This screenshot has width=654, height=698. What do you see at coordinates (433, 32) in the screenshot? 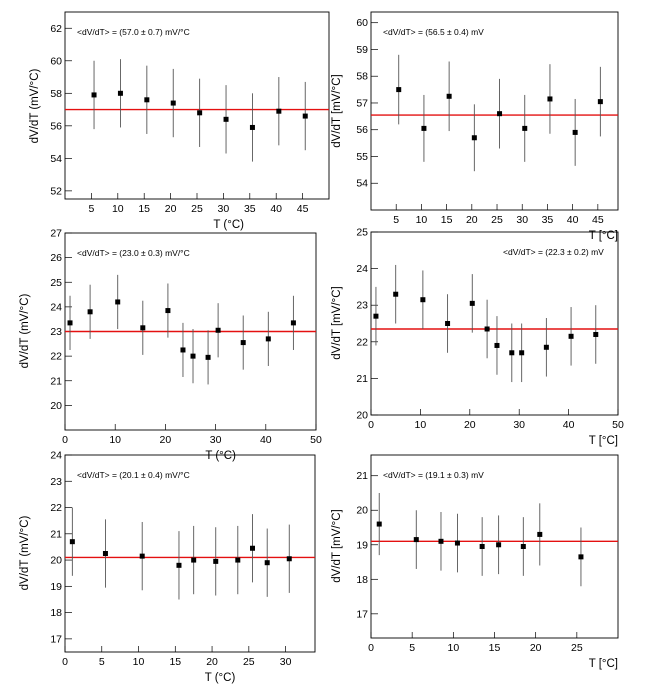
I see `fit-annotation: <dV/dT> = (56.5 ± 0.4) mV` at bounding box center [433, 32].